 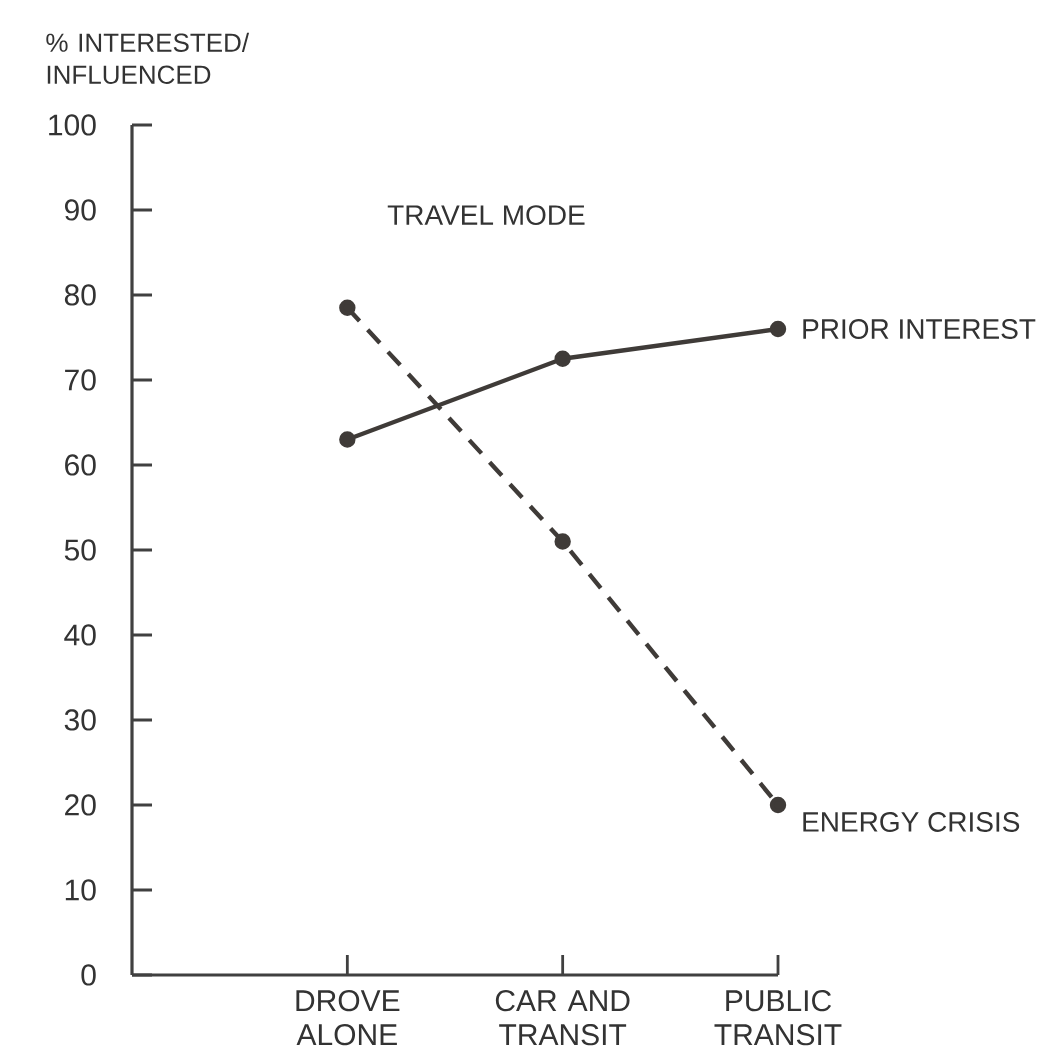 What do you see at coordinates (778, 1018) in the screenshot?
I see `x-tick-label: PUBLIC TRANSIT` at bounding box center [778, 1018].